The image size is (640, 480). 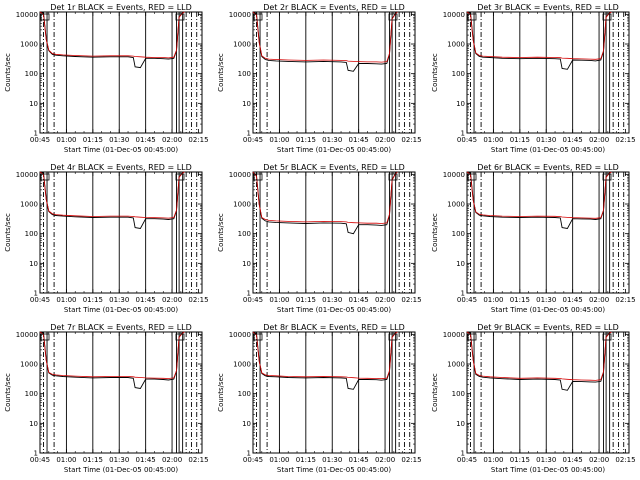 What do you see at coordinates (121, 327) in the screenshot?
I see `chart-title: Det 7r BLACK = Events, RED = LLD` at bounding box center [121, 327].